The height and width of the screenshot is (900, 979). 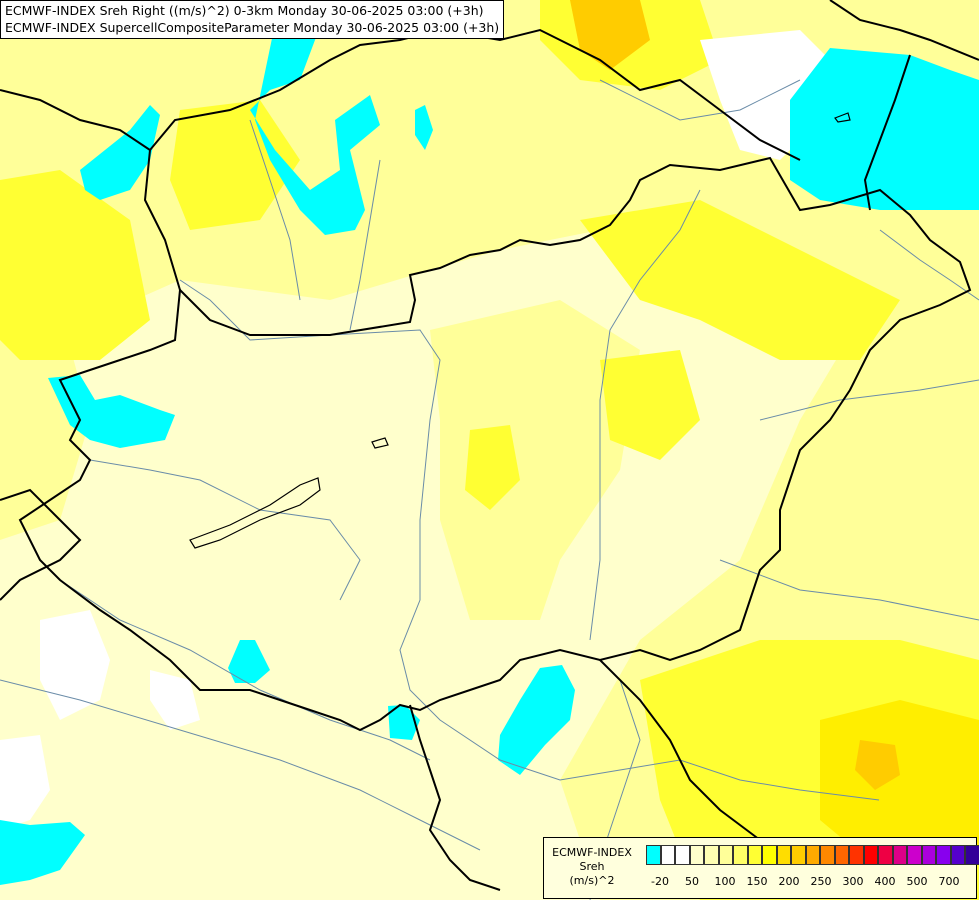 I want to click on legend-tick-label: 200, so click(x=789, y=881).